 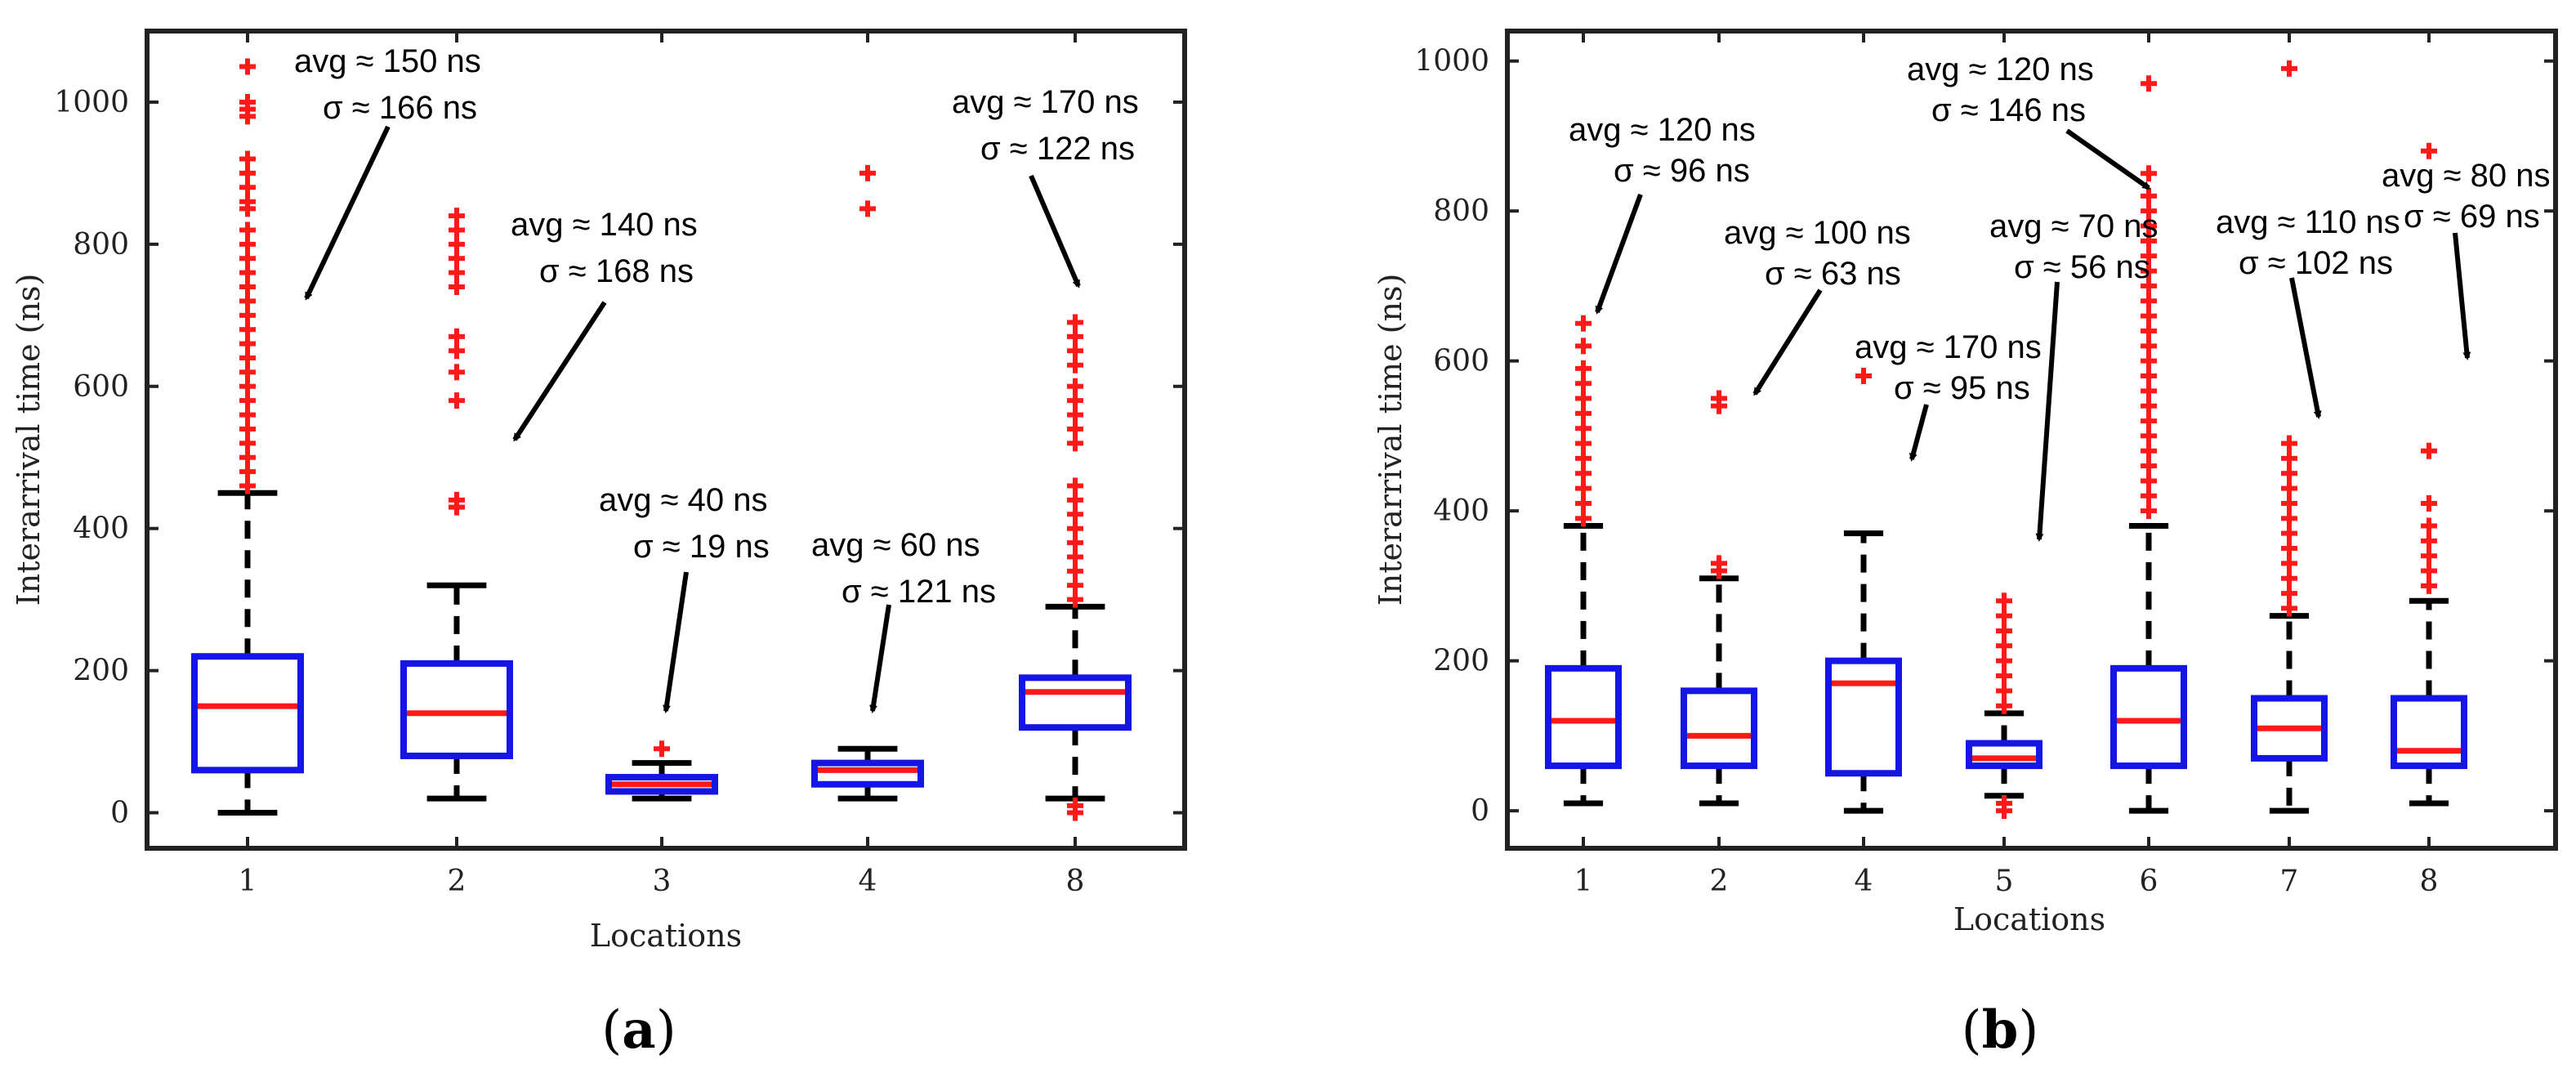 What do you see at coordinates (29, 440) in the screenshot?
I see `panel-a-ylabel: Interarrival time (ns)` at bounding box center [29, 440].